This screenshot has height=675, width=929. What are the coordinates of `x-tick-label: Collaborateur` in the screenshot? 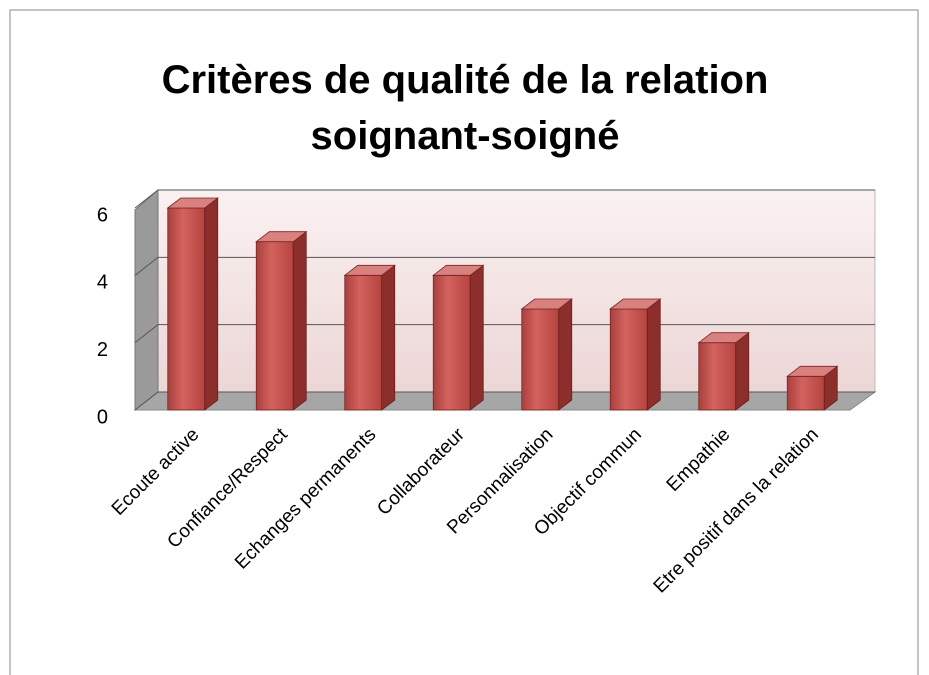 It's located at (421, 472).